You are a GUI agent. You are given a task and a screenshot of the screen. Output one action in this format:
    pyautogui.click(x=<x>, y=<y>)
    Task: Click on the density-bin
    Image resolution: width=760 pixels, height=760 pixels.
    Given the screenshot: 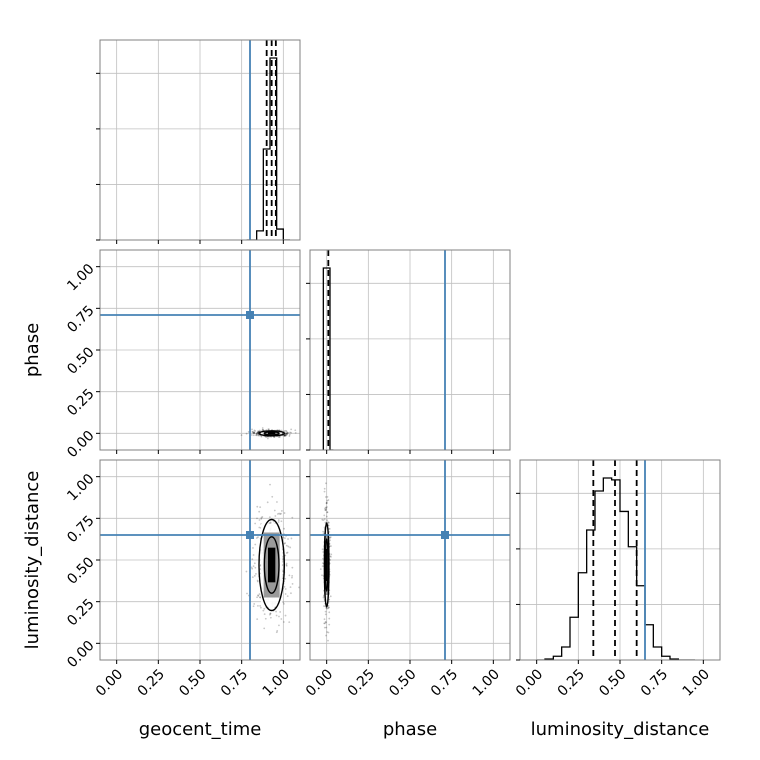 What is the action you would take?
    pyautogui.click(x=272, y=565)
    